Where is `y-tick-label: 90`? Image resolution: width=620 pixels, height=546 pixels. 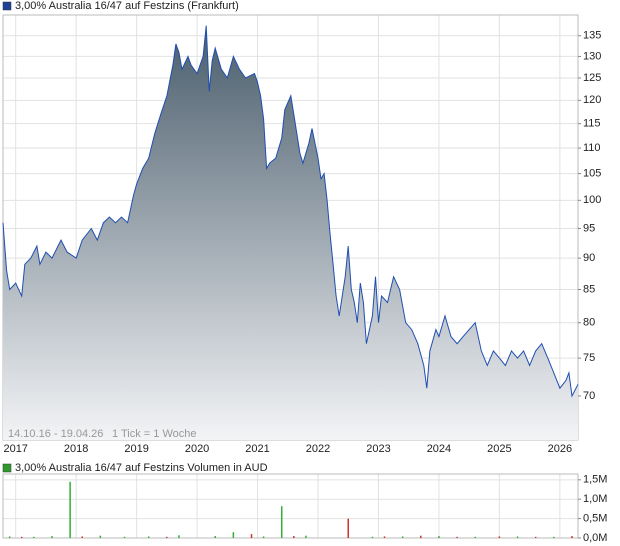
y-tick-label: 90 is located at coordinates (589, 258).